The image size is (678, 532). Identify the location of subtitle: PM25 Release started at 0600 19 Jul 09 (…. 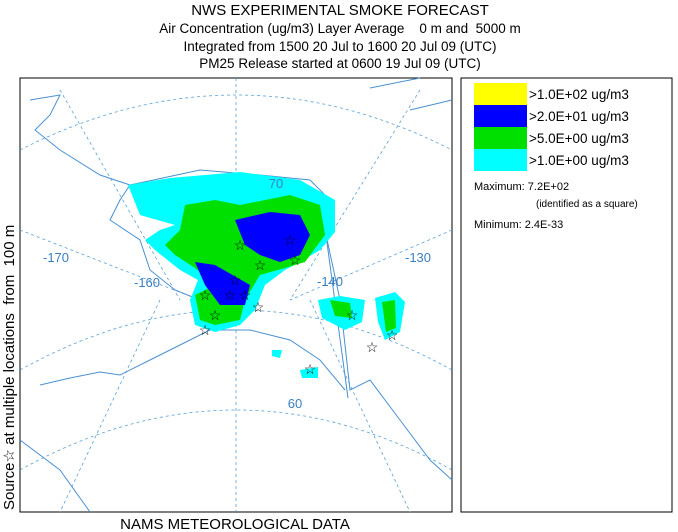
(339, 63).